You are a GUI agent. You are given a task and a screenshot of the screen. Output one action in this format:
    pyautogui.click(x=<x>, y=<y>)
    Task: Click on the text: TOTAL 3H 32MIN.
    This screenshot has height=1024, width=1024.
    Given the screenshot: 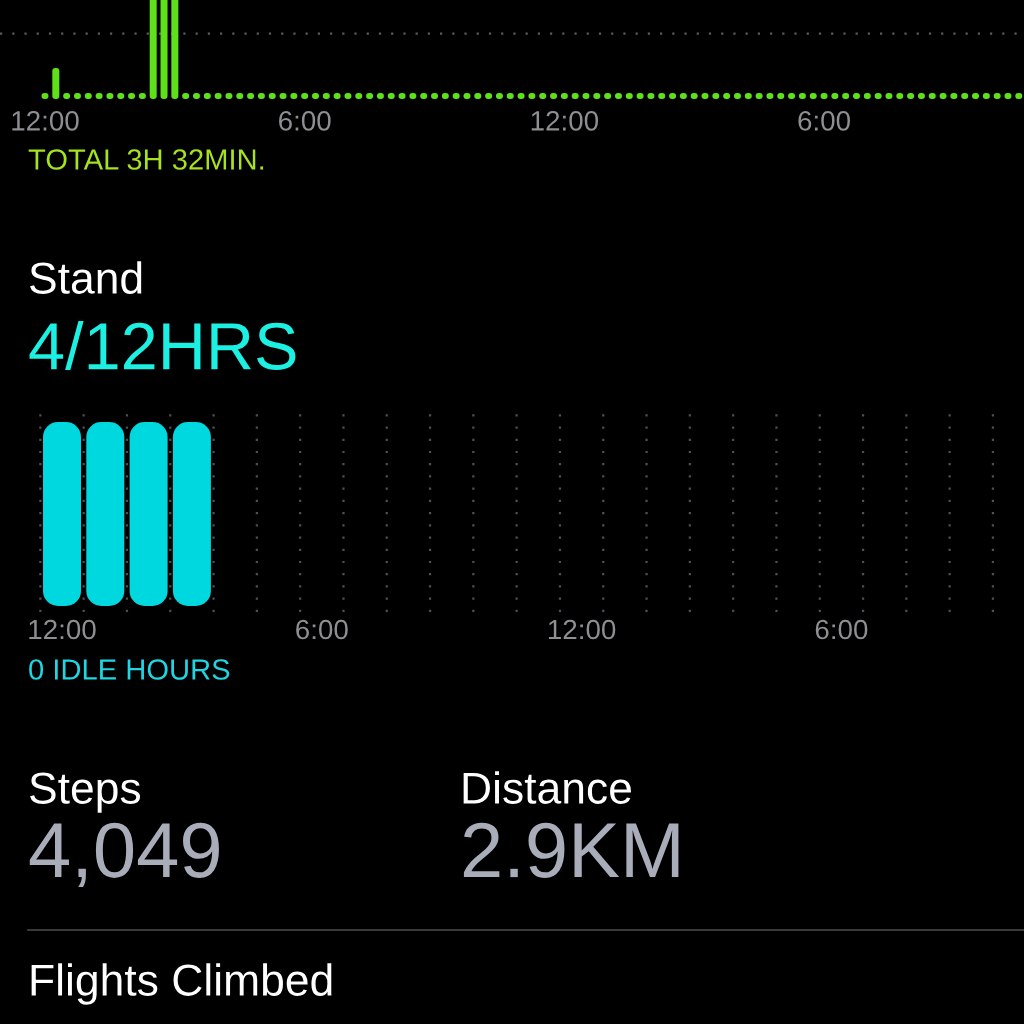 What is the action you would take?
    pyautogui.click(x=146, y=159)
    